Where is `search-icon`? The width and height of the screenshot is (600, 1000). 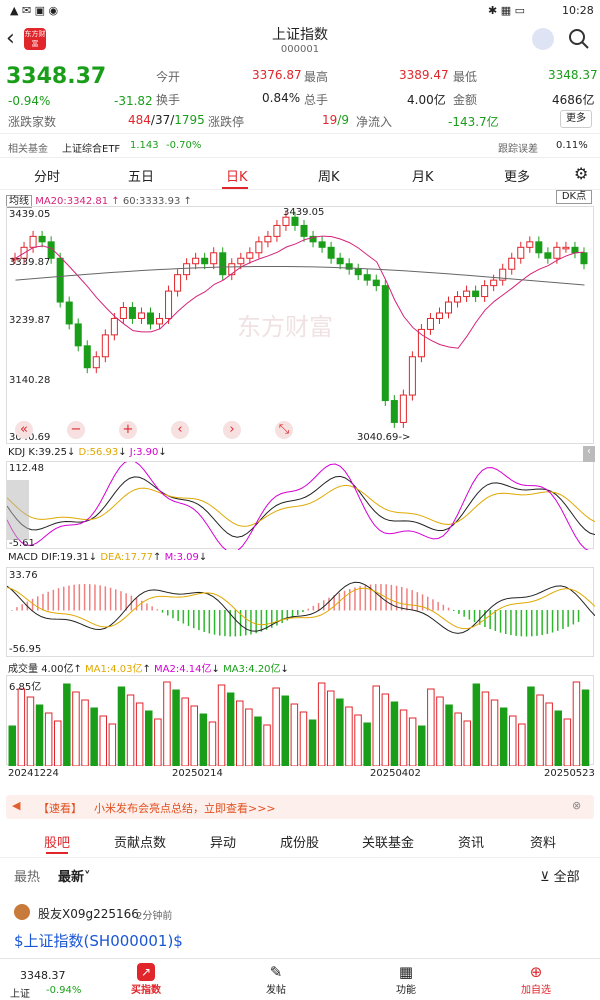 search-icon is located at coordinates (579, 39).